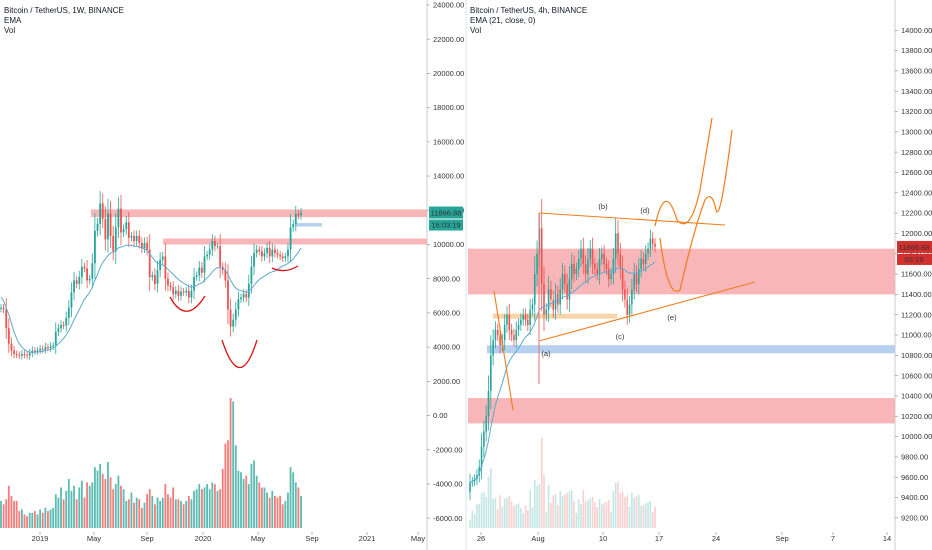 Image resolution: width=932 pixels, height=550 pixels. What do you see at coordinates (914, 497) in the screenshot?
I see `right-y-tick-label: 9400.00` at bounding box center [914, 497].